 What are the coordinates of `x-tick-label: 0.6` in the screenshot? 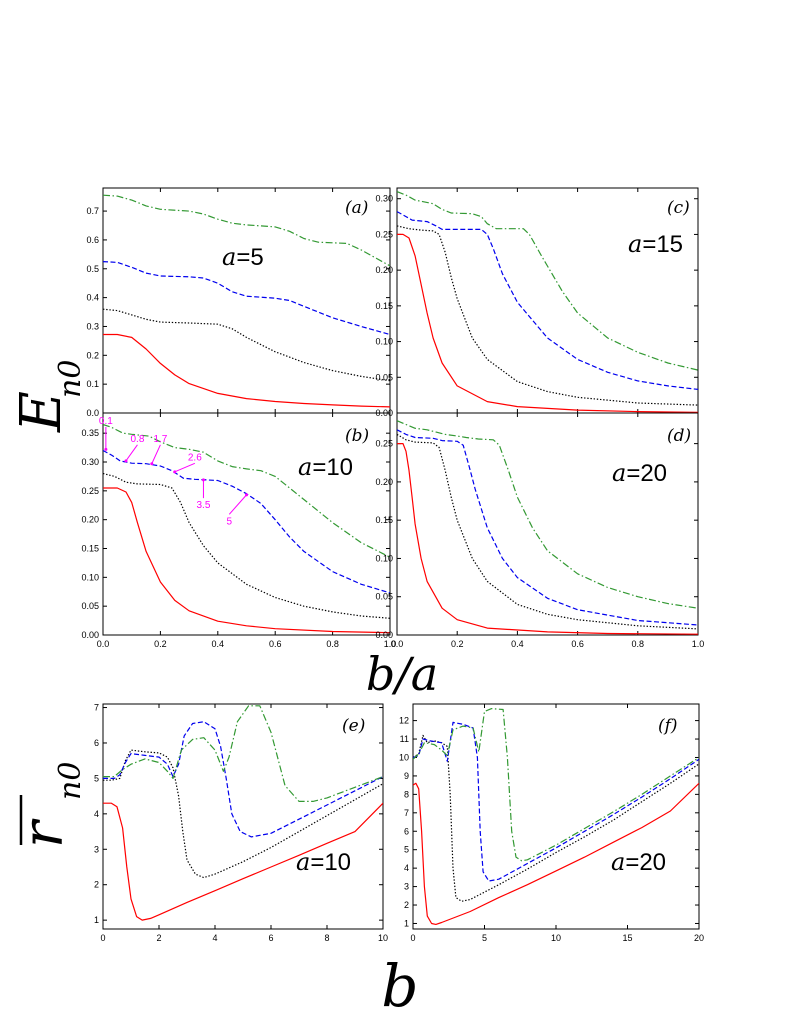 It's located at (275, 644).